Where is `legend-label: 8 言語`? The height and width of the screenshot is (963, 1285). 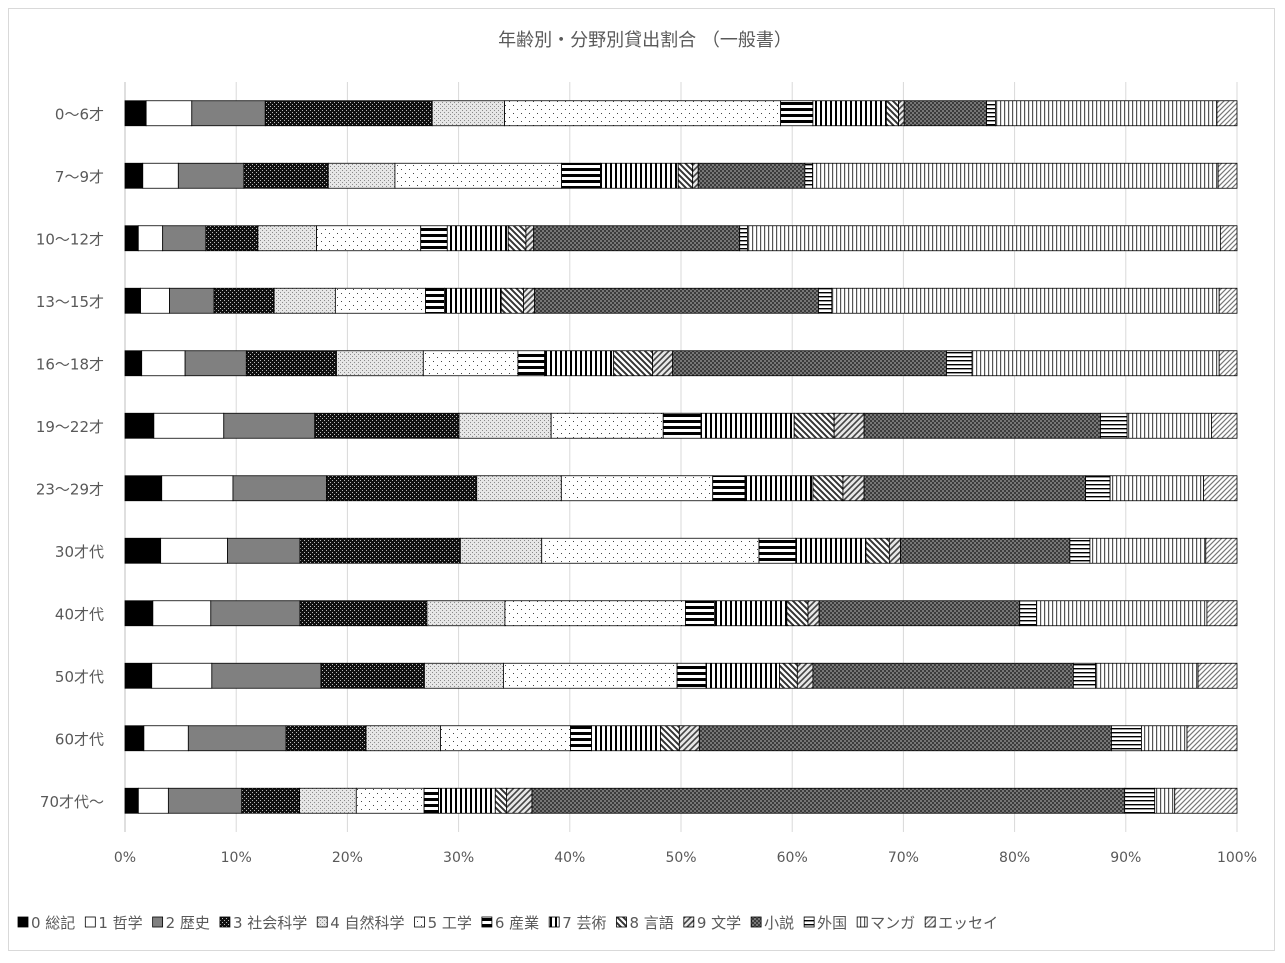
legend-label: 8 言語 is located at coordinates (652, 923).